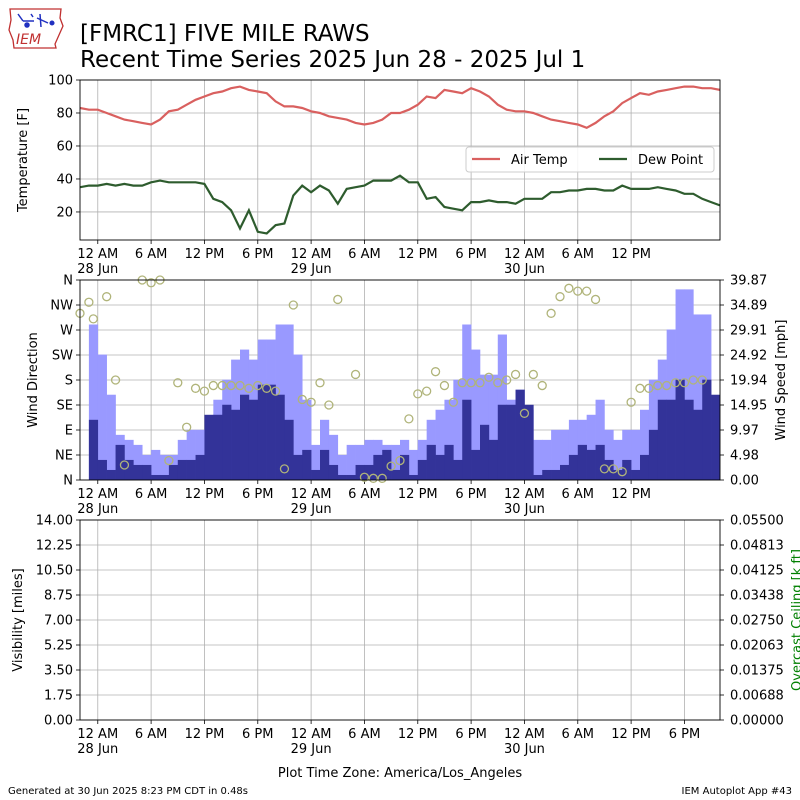 Image resolution: width=800 pixels, height=800 pixels. I want to click on visibility-axis-label: Visibility [miles], so click(18, 619).